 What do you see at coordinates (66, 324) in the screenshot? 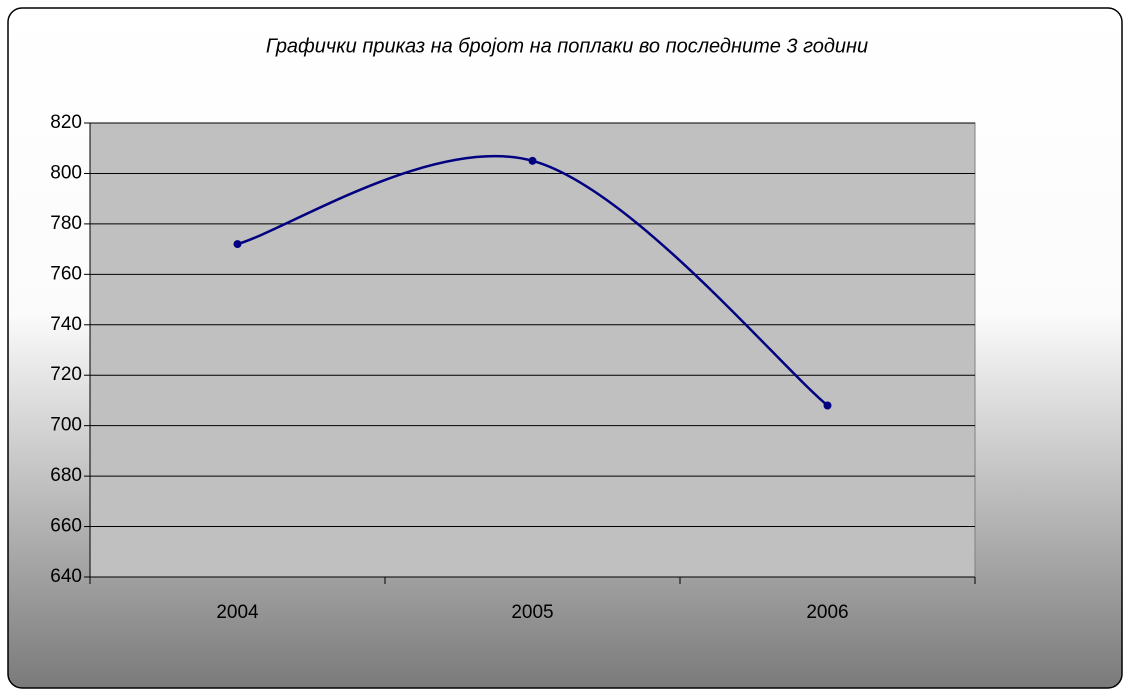
I see `y-tick-label: 740` at bounding box center [66, 324].